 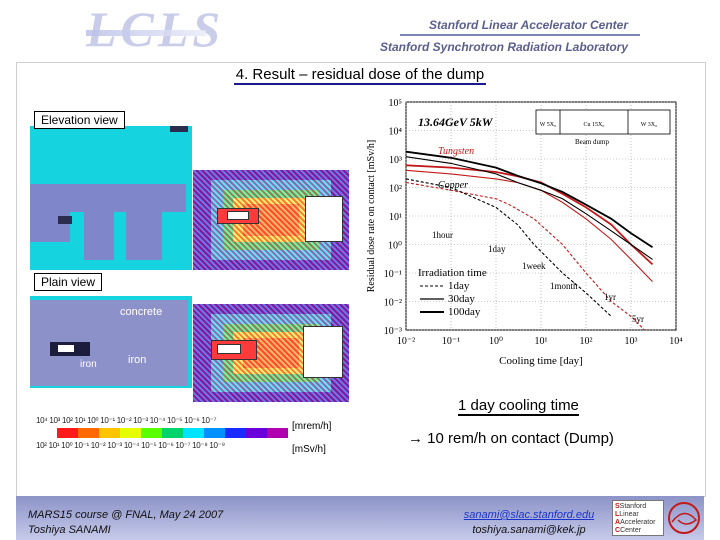 What do you see at coordinates (271, 220) in the screenshot?
I see `elevation-dose-map` at bounding box center [271, 220].